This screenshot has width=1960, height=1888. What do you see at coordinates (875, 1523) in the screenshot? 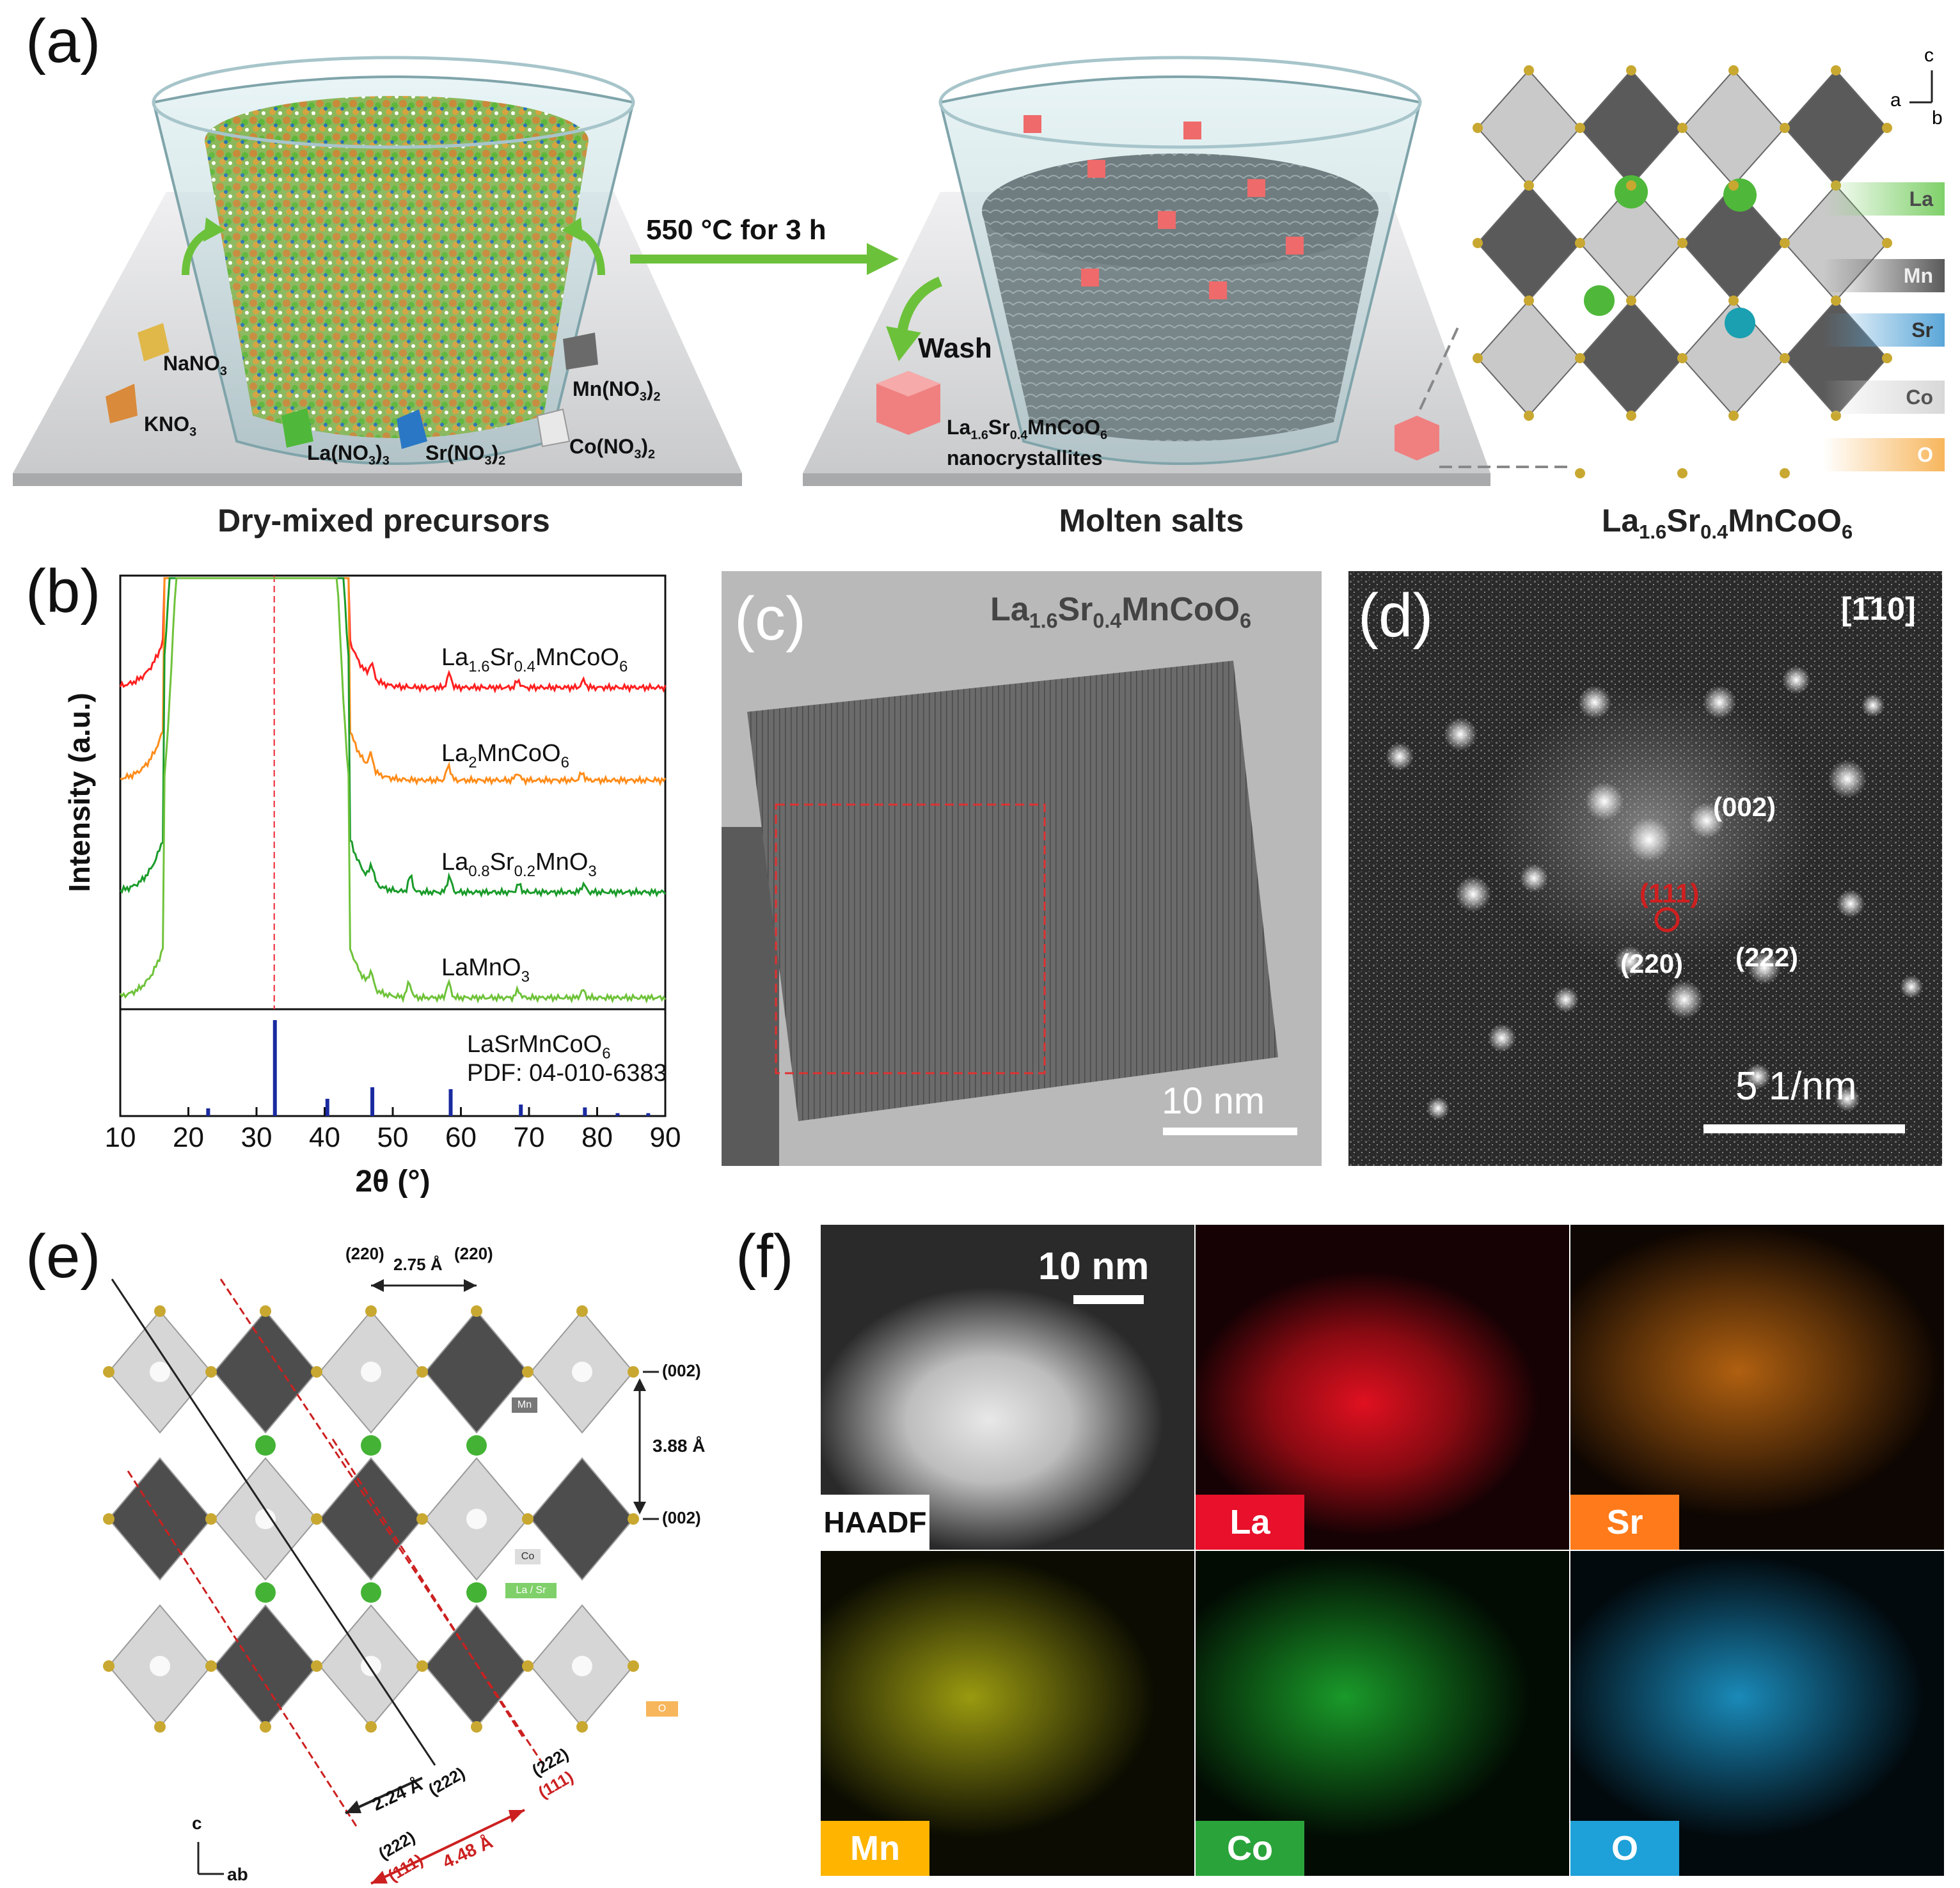
I see `haadf-label: HAADF` at bounding box center [875, 1523].